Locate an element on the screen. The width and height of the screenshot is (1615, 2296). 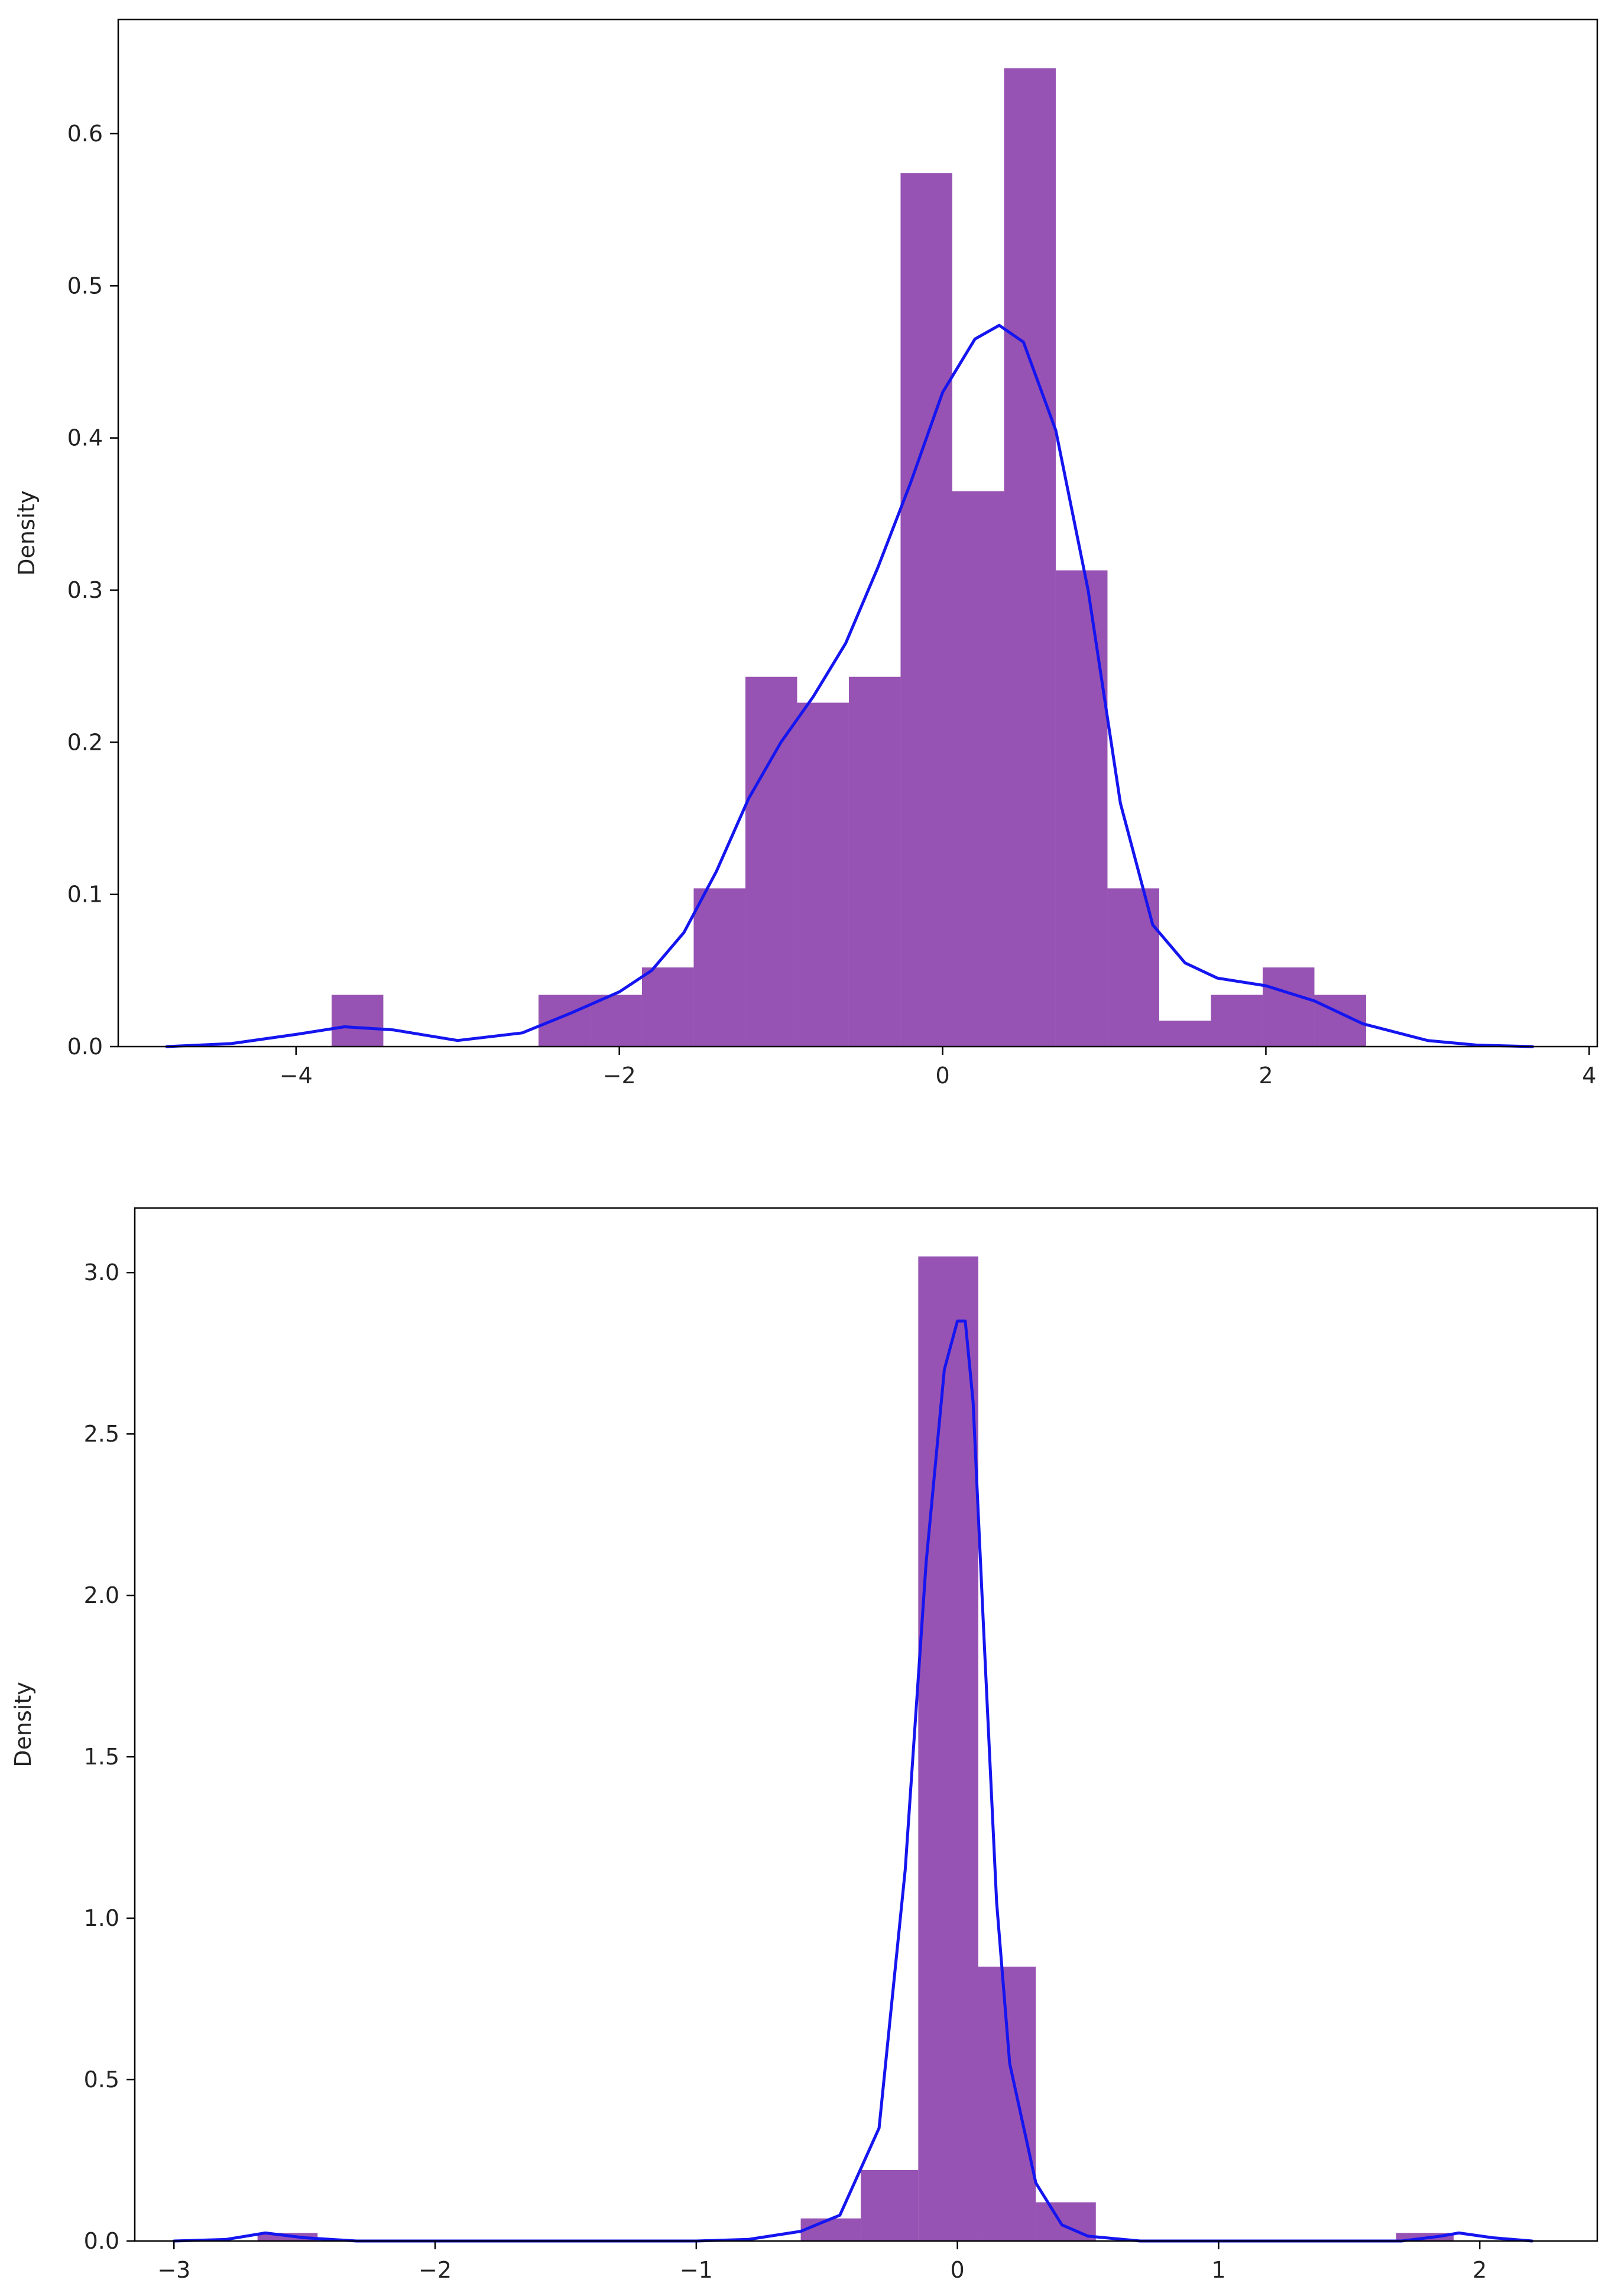
y-tick-label: 1.0 is located at coordinates (101, 1918).